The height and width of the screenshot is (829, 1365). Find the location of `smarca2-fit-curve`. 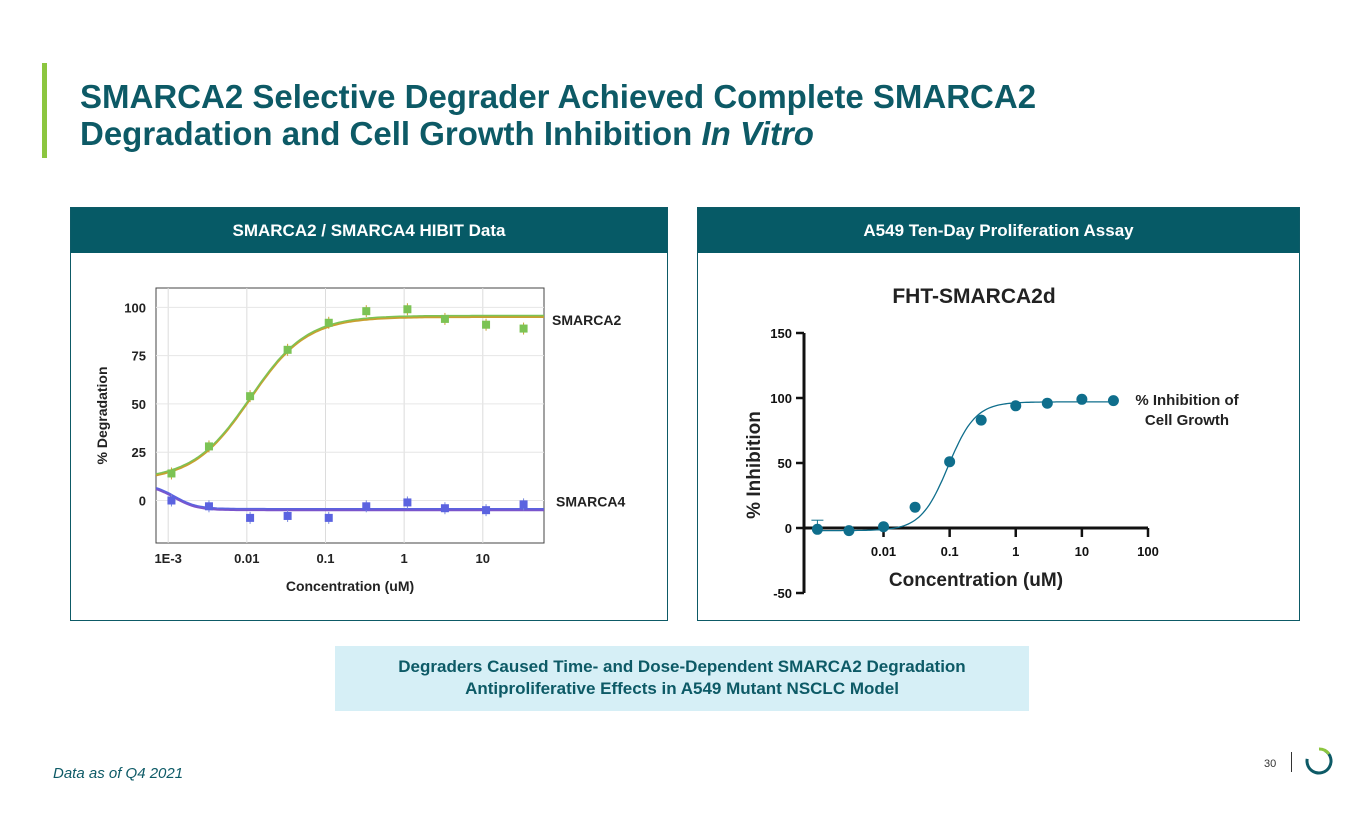

smarca2-fit-curve is located at coordinates (349, 396).